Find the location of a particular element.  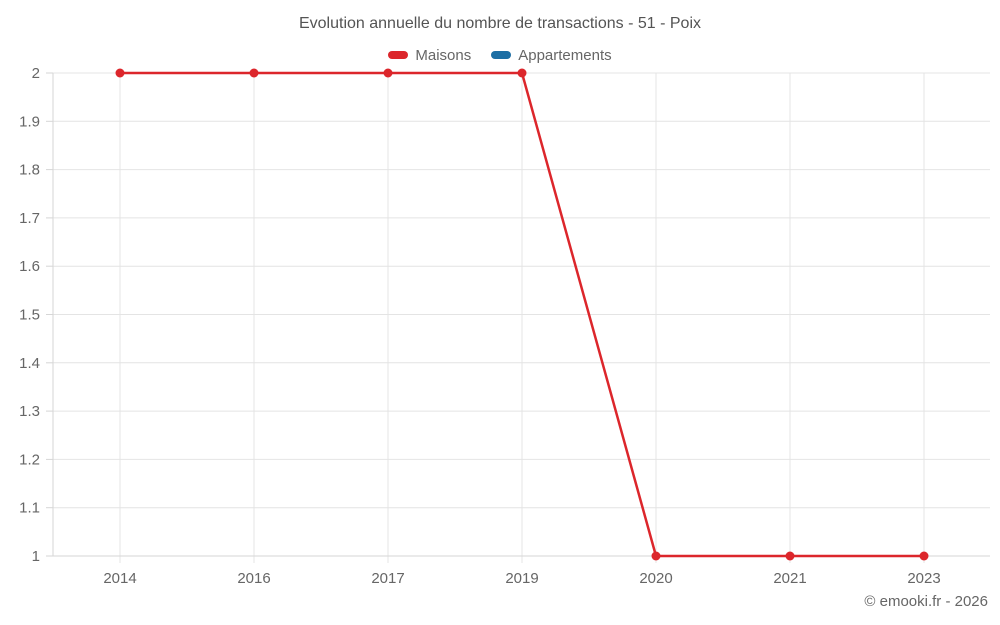

data-point-maisons-2021 is located at coordinates (790, 556).